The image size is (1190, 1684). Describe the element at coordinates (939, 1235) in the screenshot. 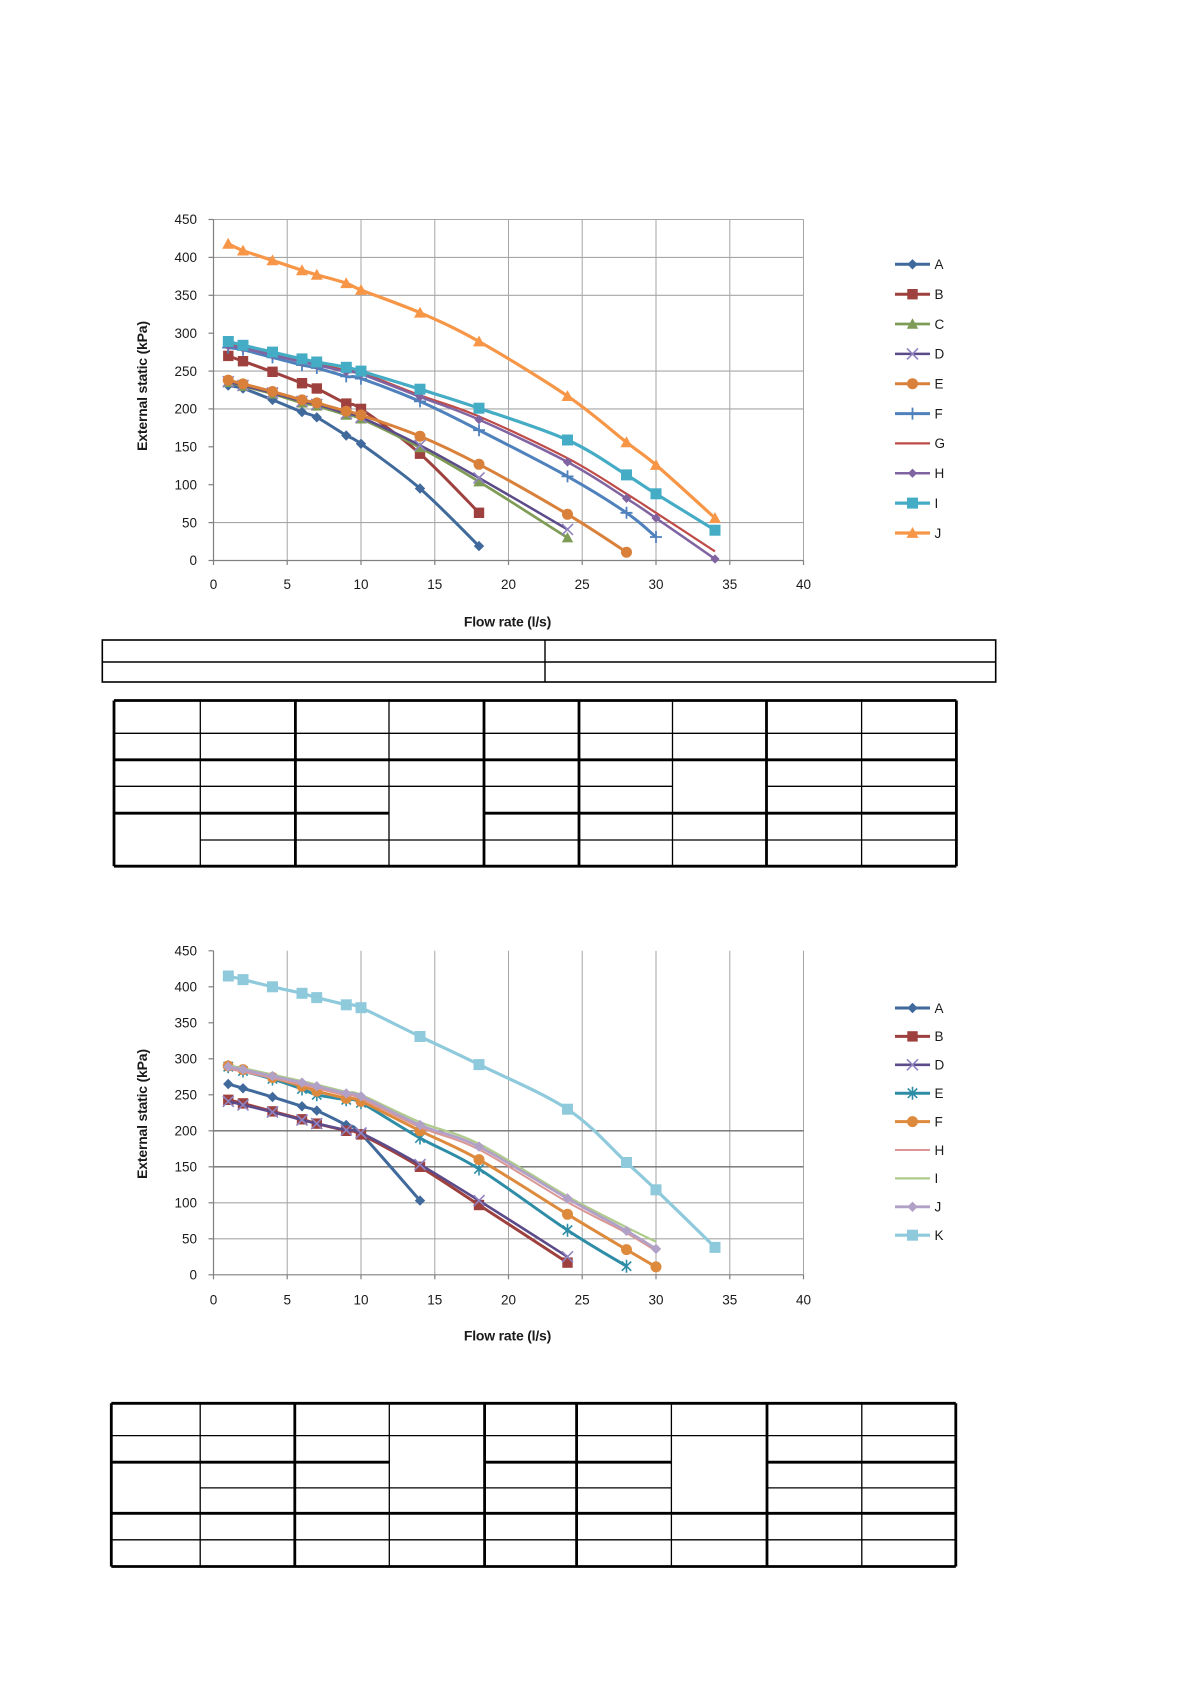

I see `svg-text: K` at that location.